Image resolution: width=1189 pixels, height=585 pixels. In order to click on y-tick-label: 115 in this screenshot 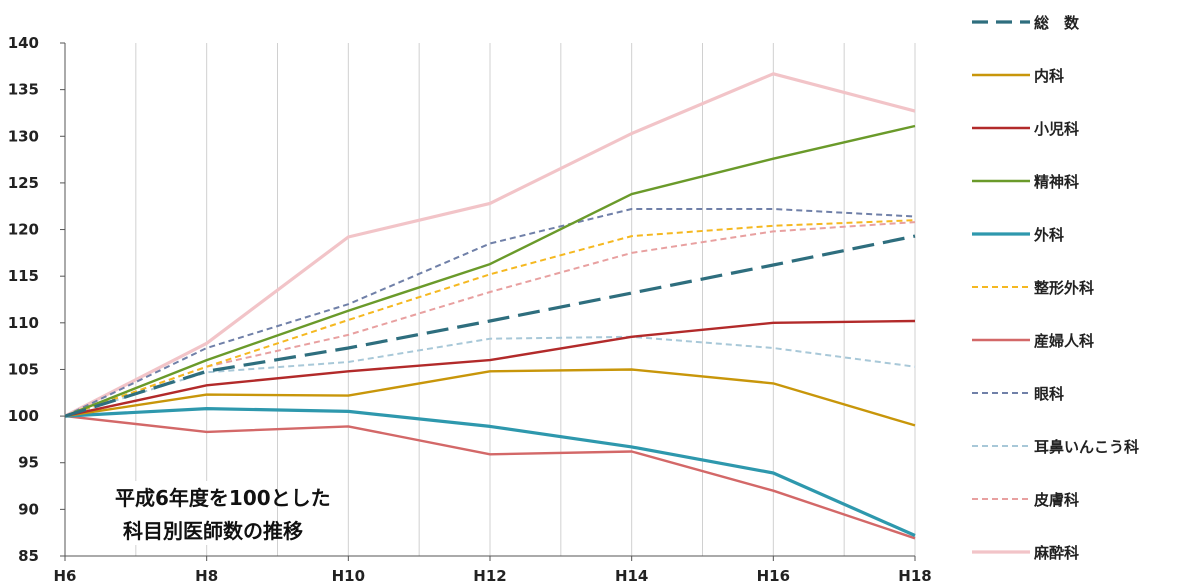, I will do `click(23, 276)`.